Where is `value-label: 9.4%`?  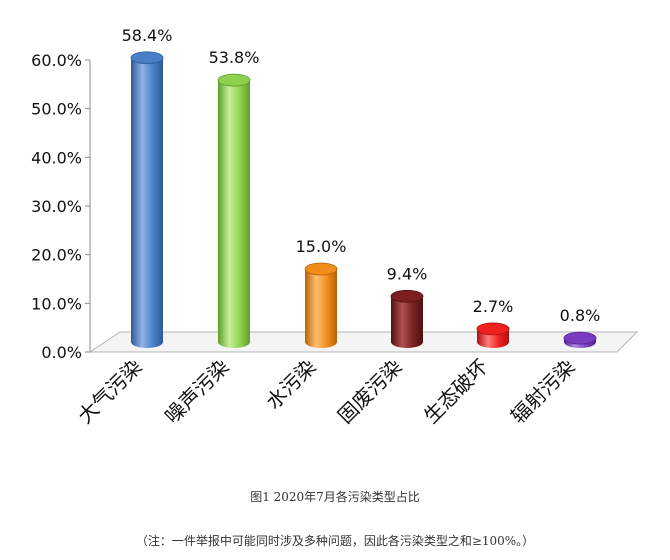 value-label: 9.4% is located at coordinates (407, 273).